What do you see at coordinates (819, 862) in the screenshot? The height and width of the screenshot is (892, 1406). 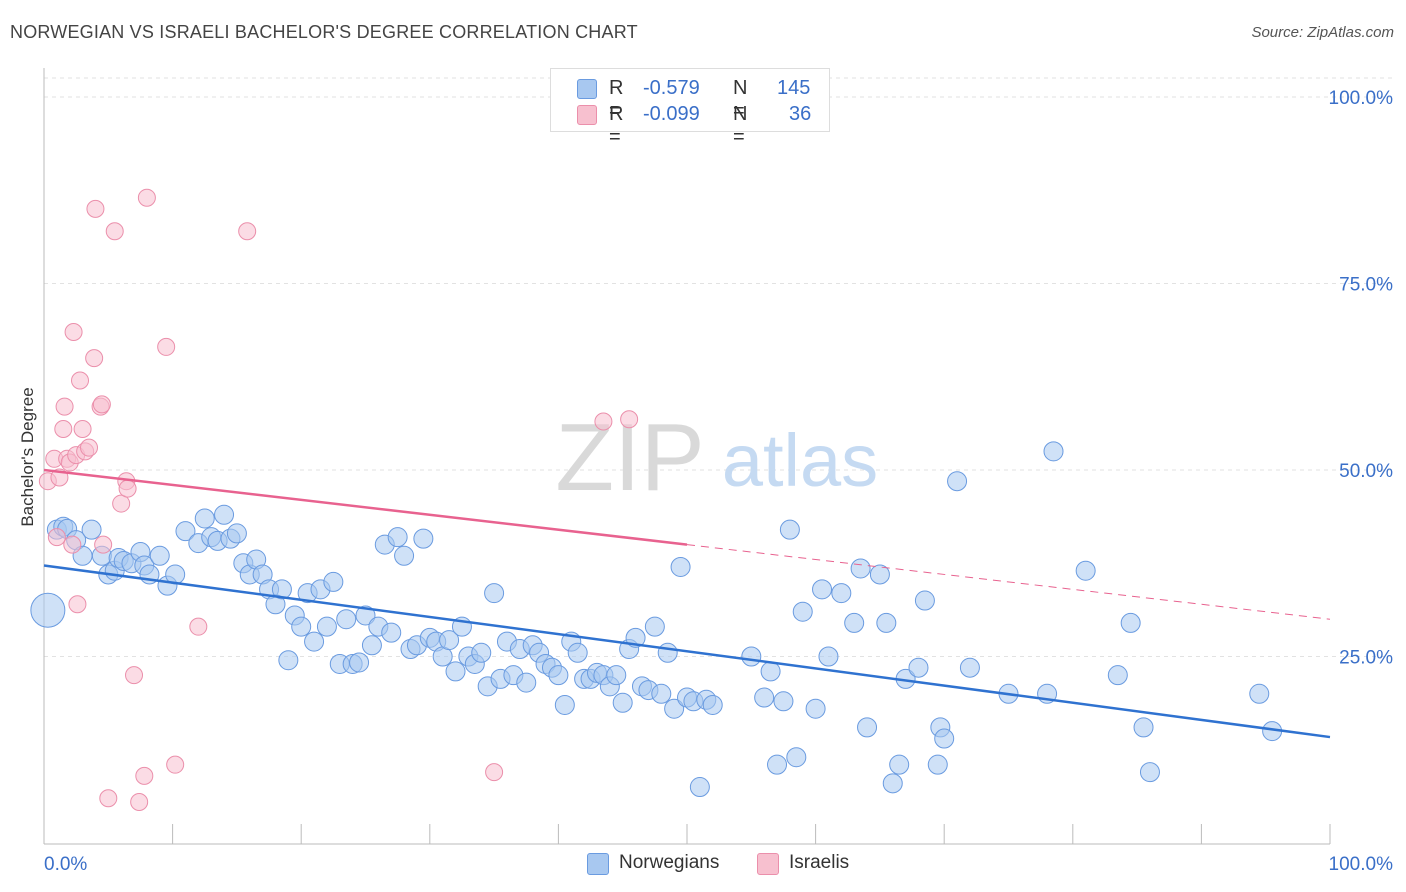 I see `legend-label-israelis: Israelis` at bounding box center [819, 862].